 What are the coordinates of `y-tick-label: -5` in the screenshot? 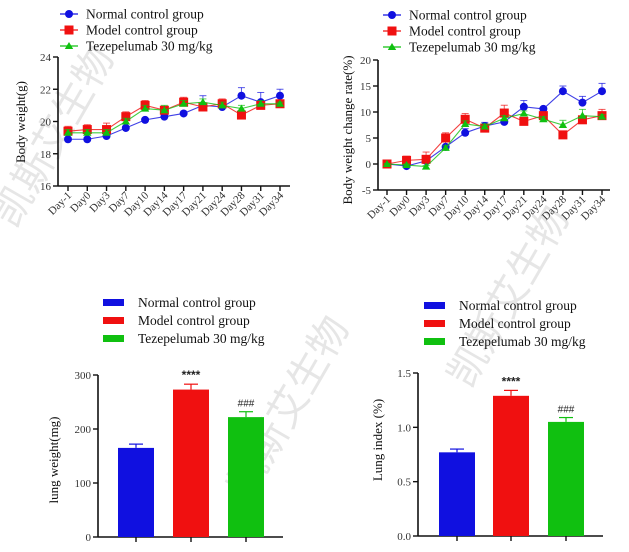 It's located at (367, 191).